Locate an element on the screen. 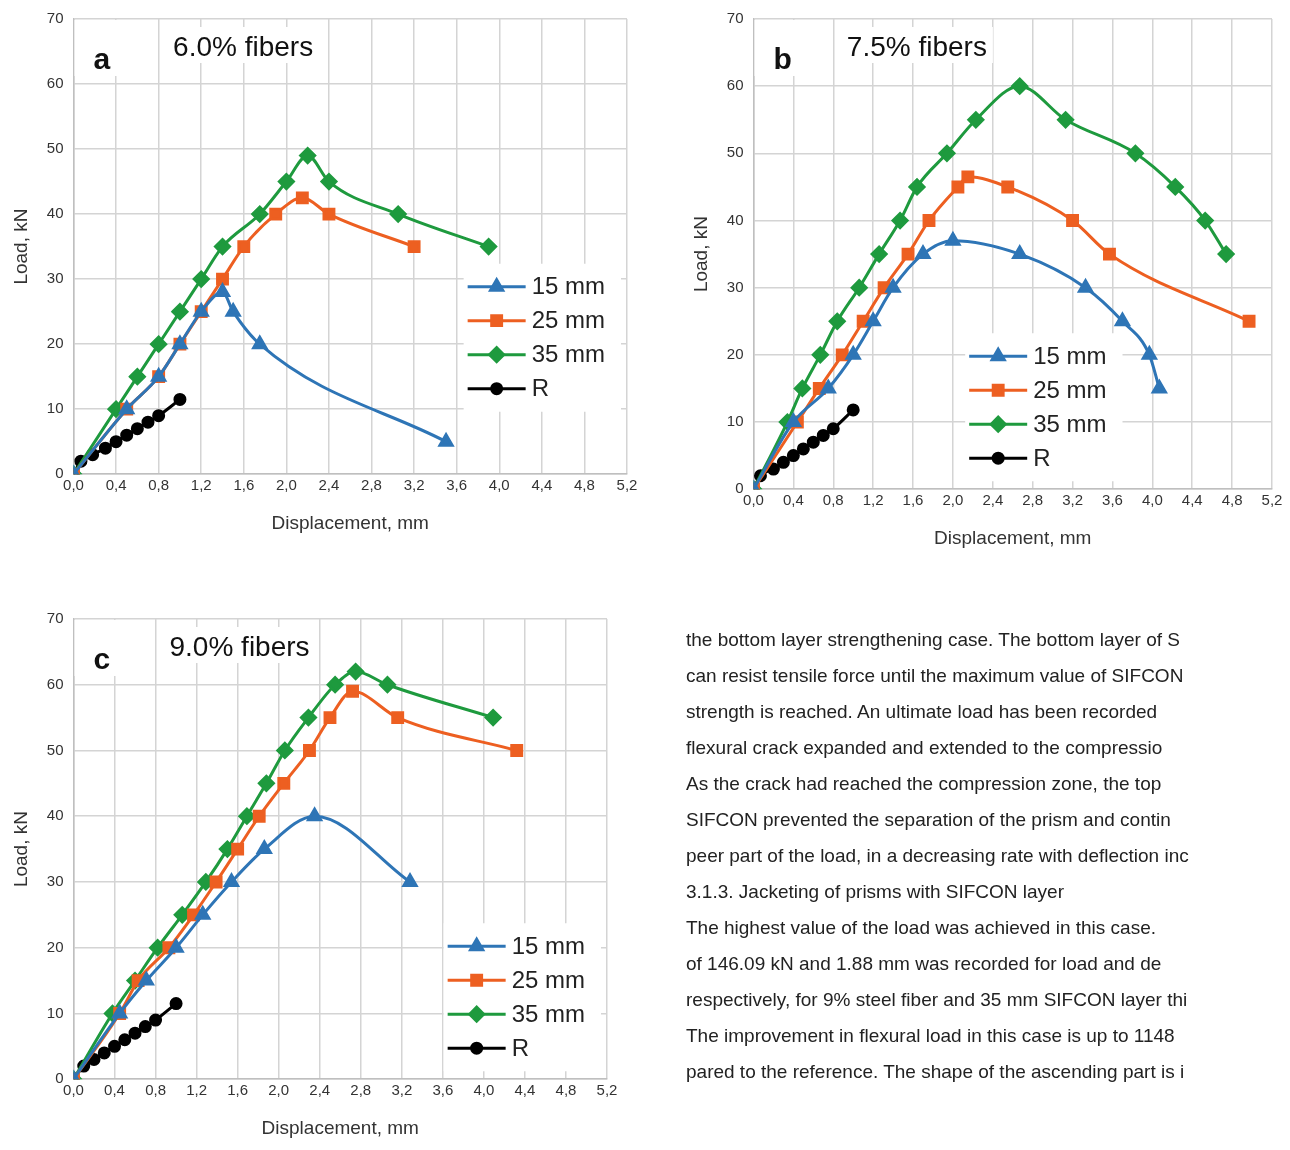 This screenshot has width=1290, height=1150. text: strength is reached. An ultimate load has been recorded is located at coordinates (922, 712).